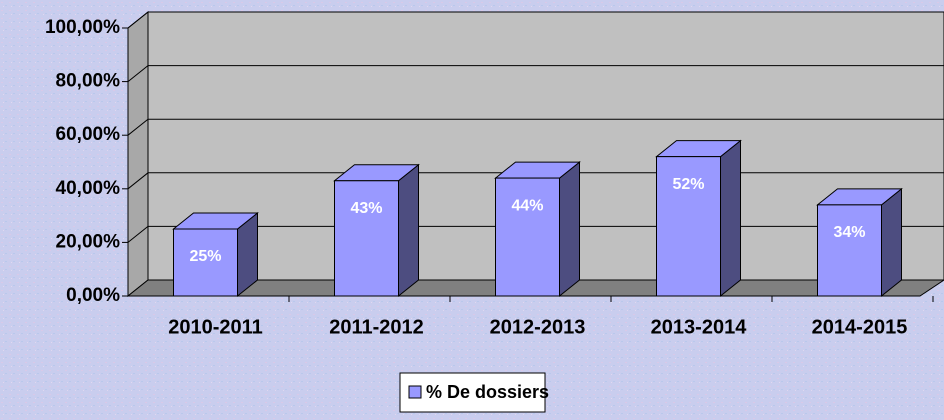 Image resolution: width=944 pixels, height=420 pixels. What do you see at coordinates (487, 392) in the screenshot?
I see `legend-label: % De dossiers` at bounding box center [487, 392].